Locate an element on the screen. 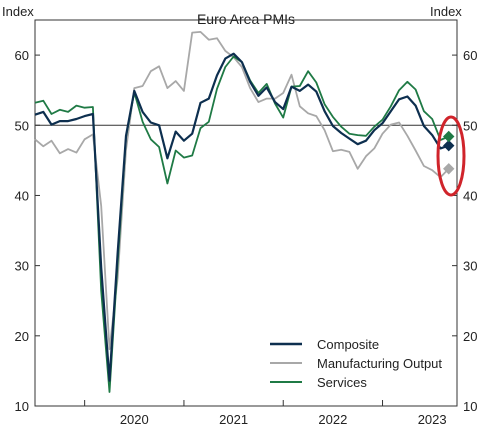  x-axis-ticks: 2020 2021 2022 2023 is located at coordinates (265, 413).